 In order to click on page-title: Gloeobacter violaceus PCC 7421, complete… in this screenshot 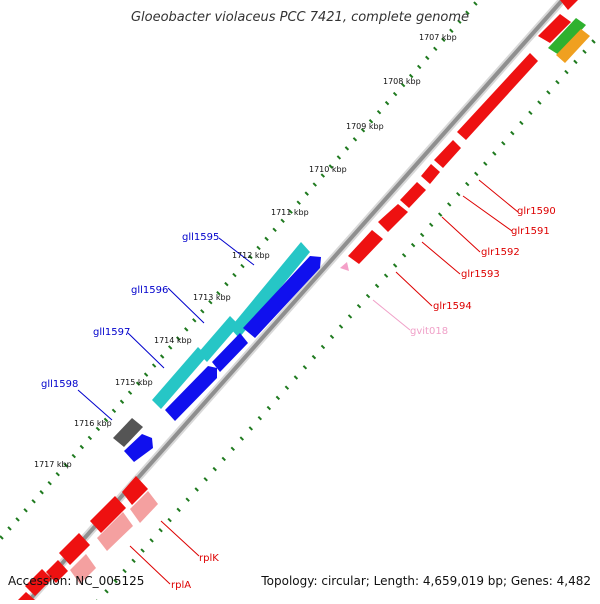, I will do `click(300, 17)`.